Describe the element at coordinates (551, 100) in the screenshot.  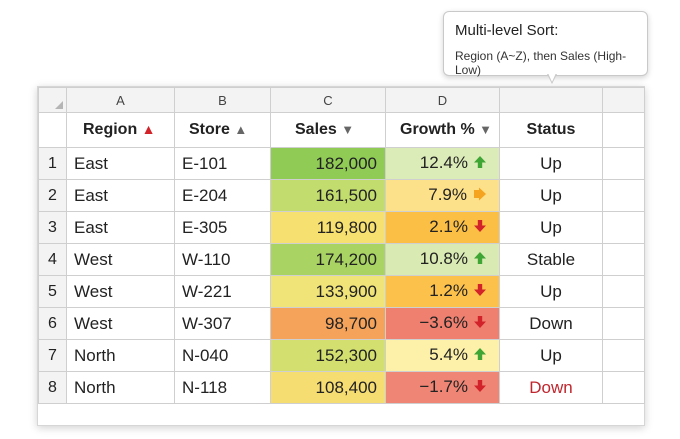
I see `column-header-e` at that location.